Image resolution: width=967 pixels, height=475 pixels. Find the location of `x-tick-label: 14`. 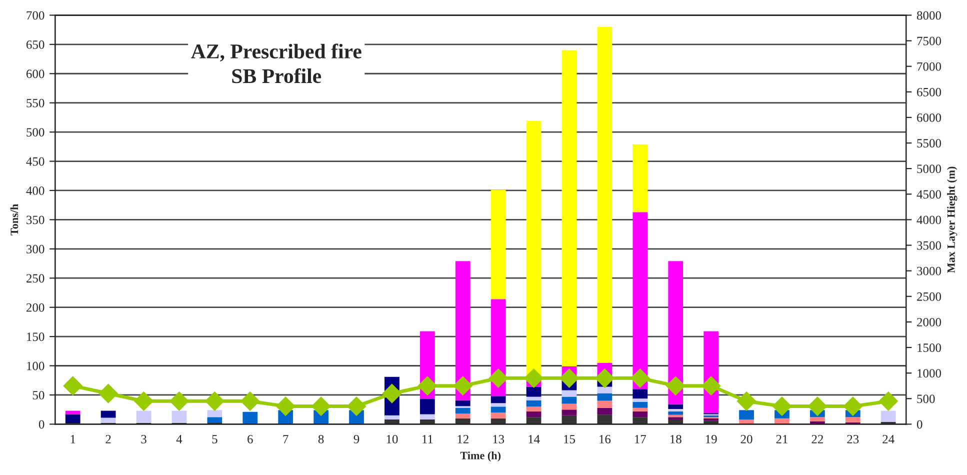

x-tick-label: 14 is located at coordinates (534, 439).